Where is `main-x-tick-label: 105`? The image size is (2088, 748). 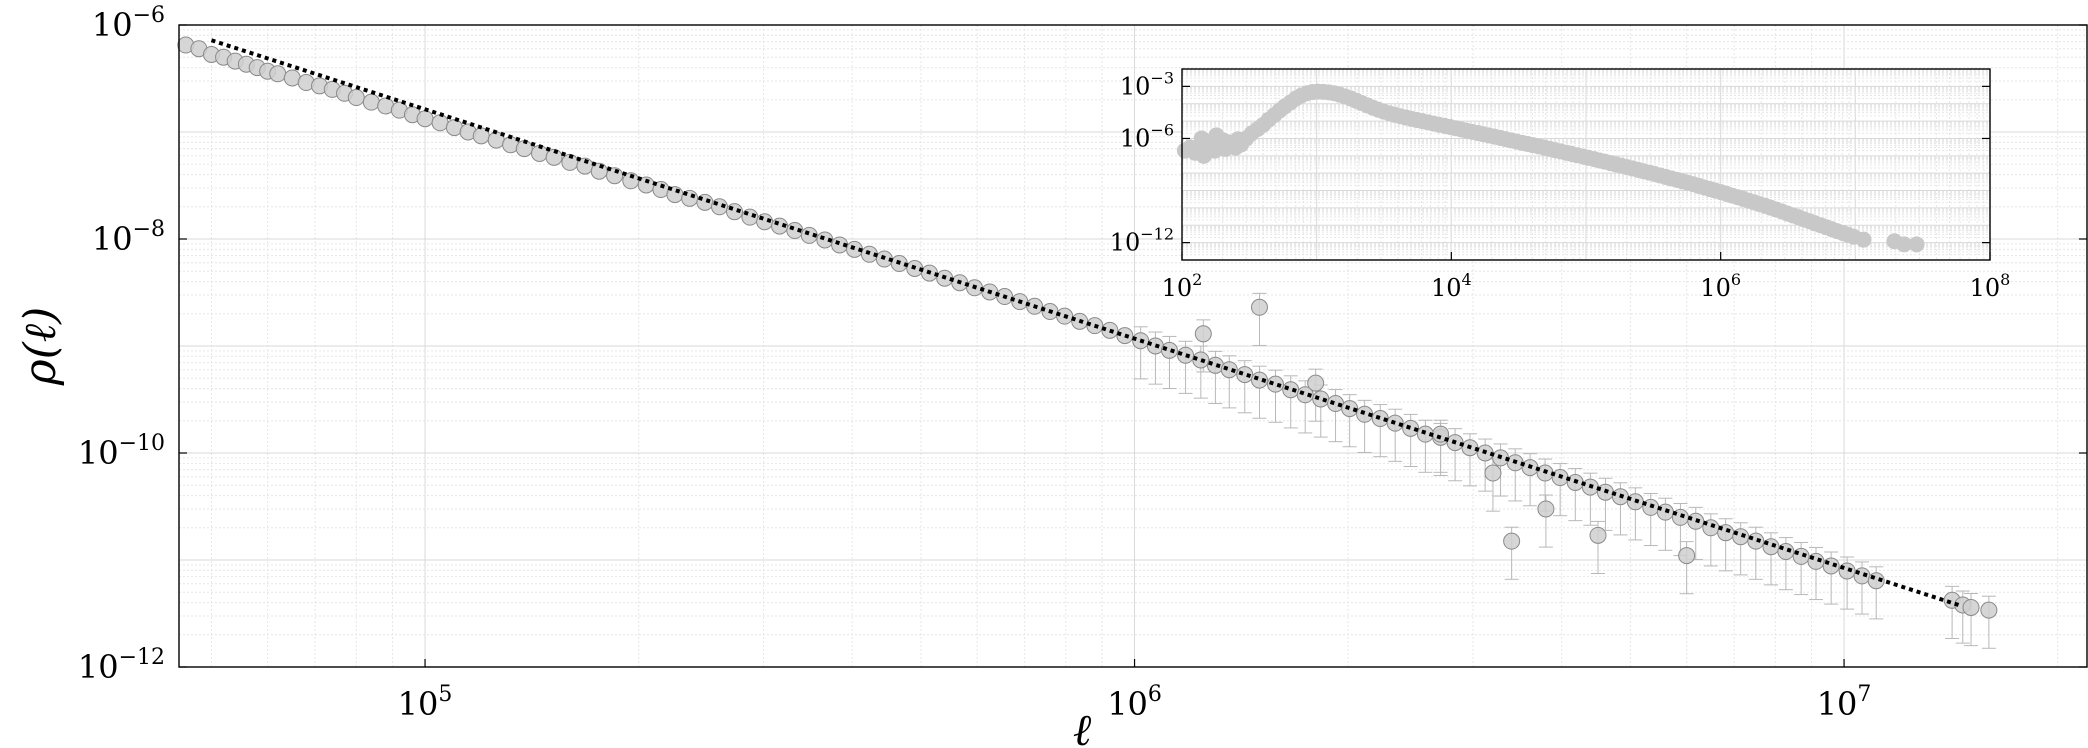
main-x-tick-label: 105 is located at coordinates (425, 702).